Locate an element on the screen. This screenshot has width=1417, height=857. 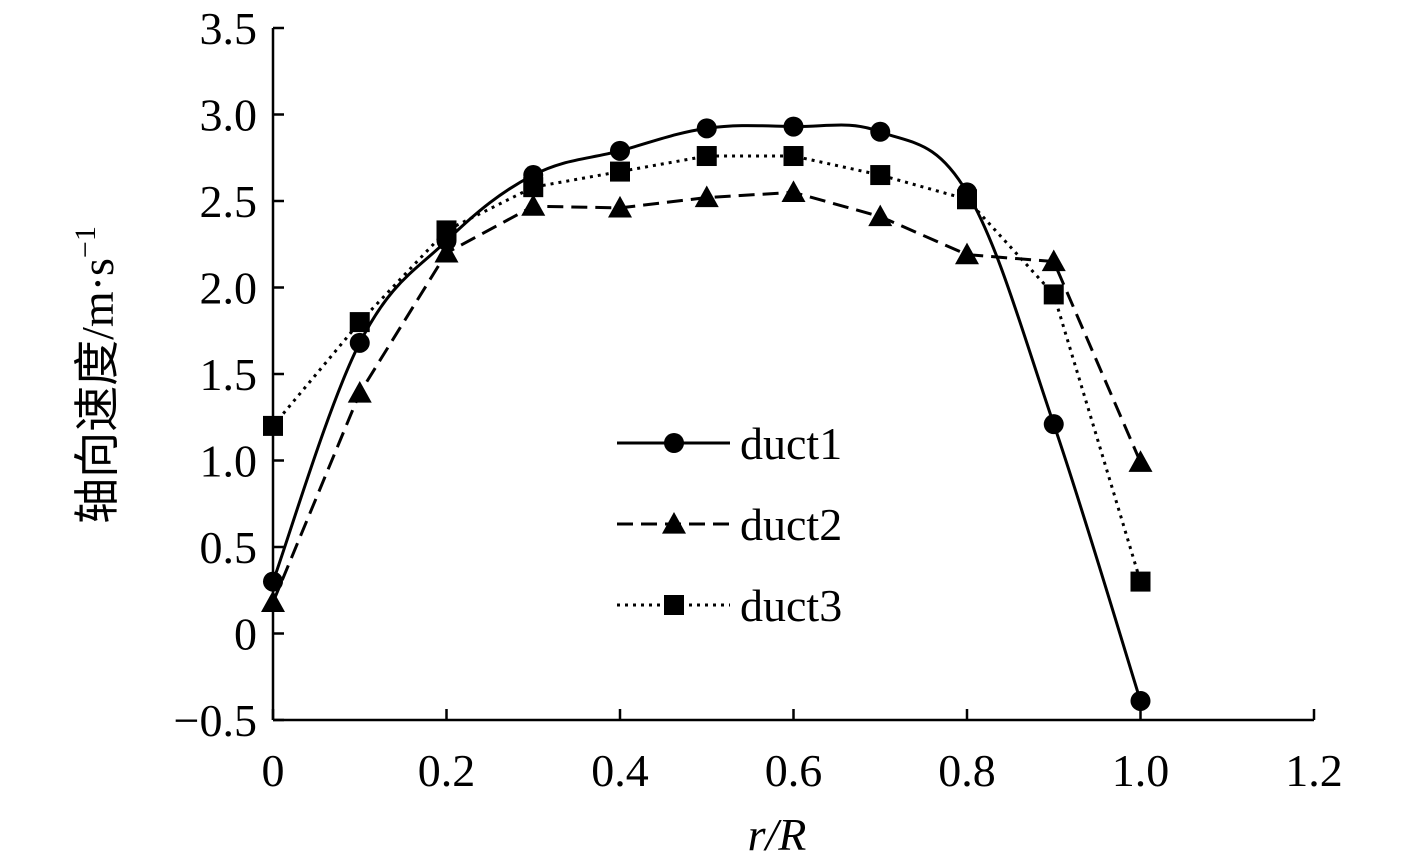
x-tick-label: 1.0 is located at coordinates (1141, 770).